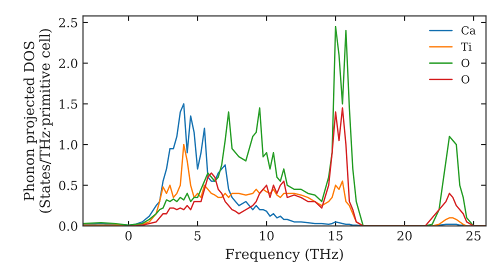 The image size is (500, 280). Describe the element at coordinates (197, 235) in the screenshot. I see `x-tick-label: 5` at that location.